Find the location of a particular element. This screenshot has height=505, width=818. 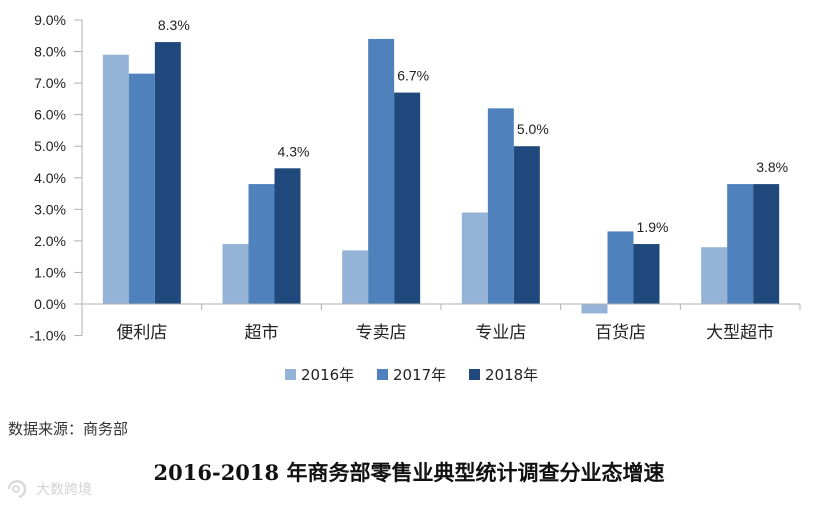

y-tick-label: 7.0% is located at coordinates (50, 83).